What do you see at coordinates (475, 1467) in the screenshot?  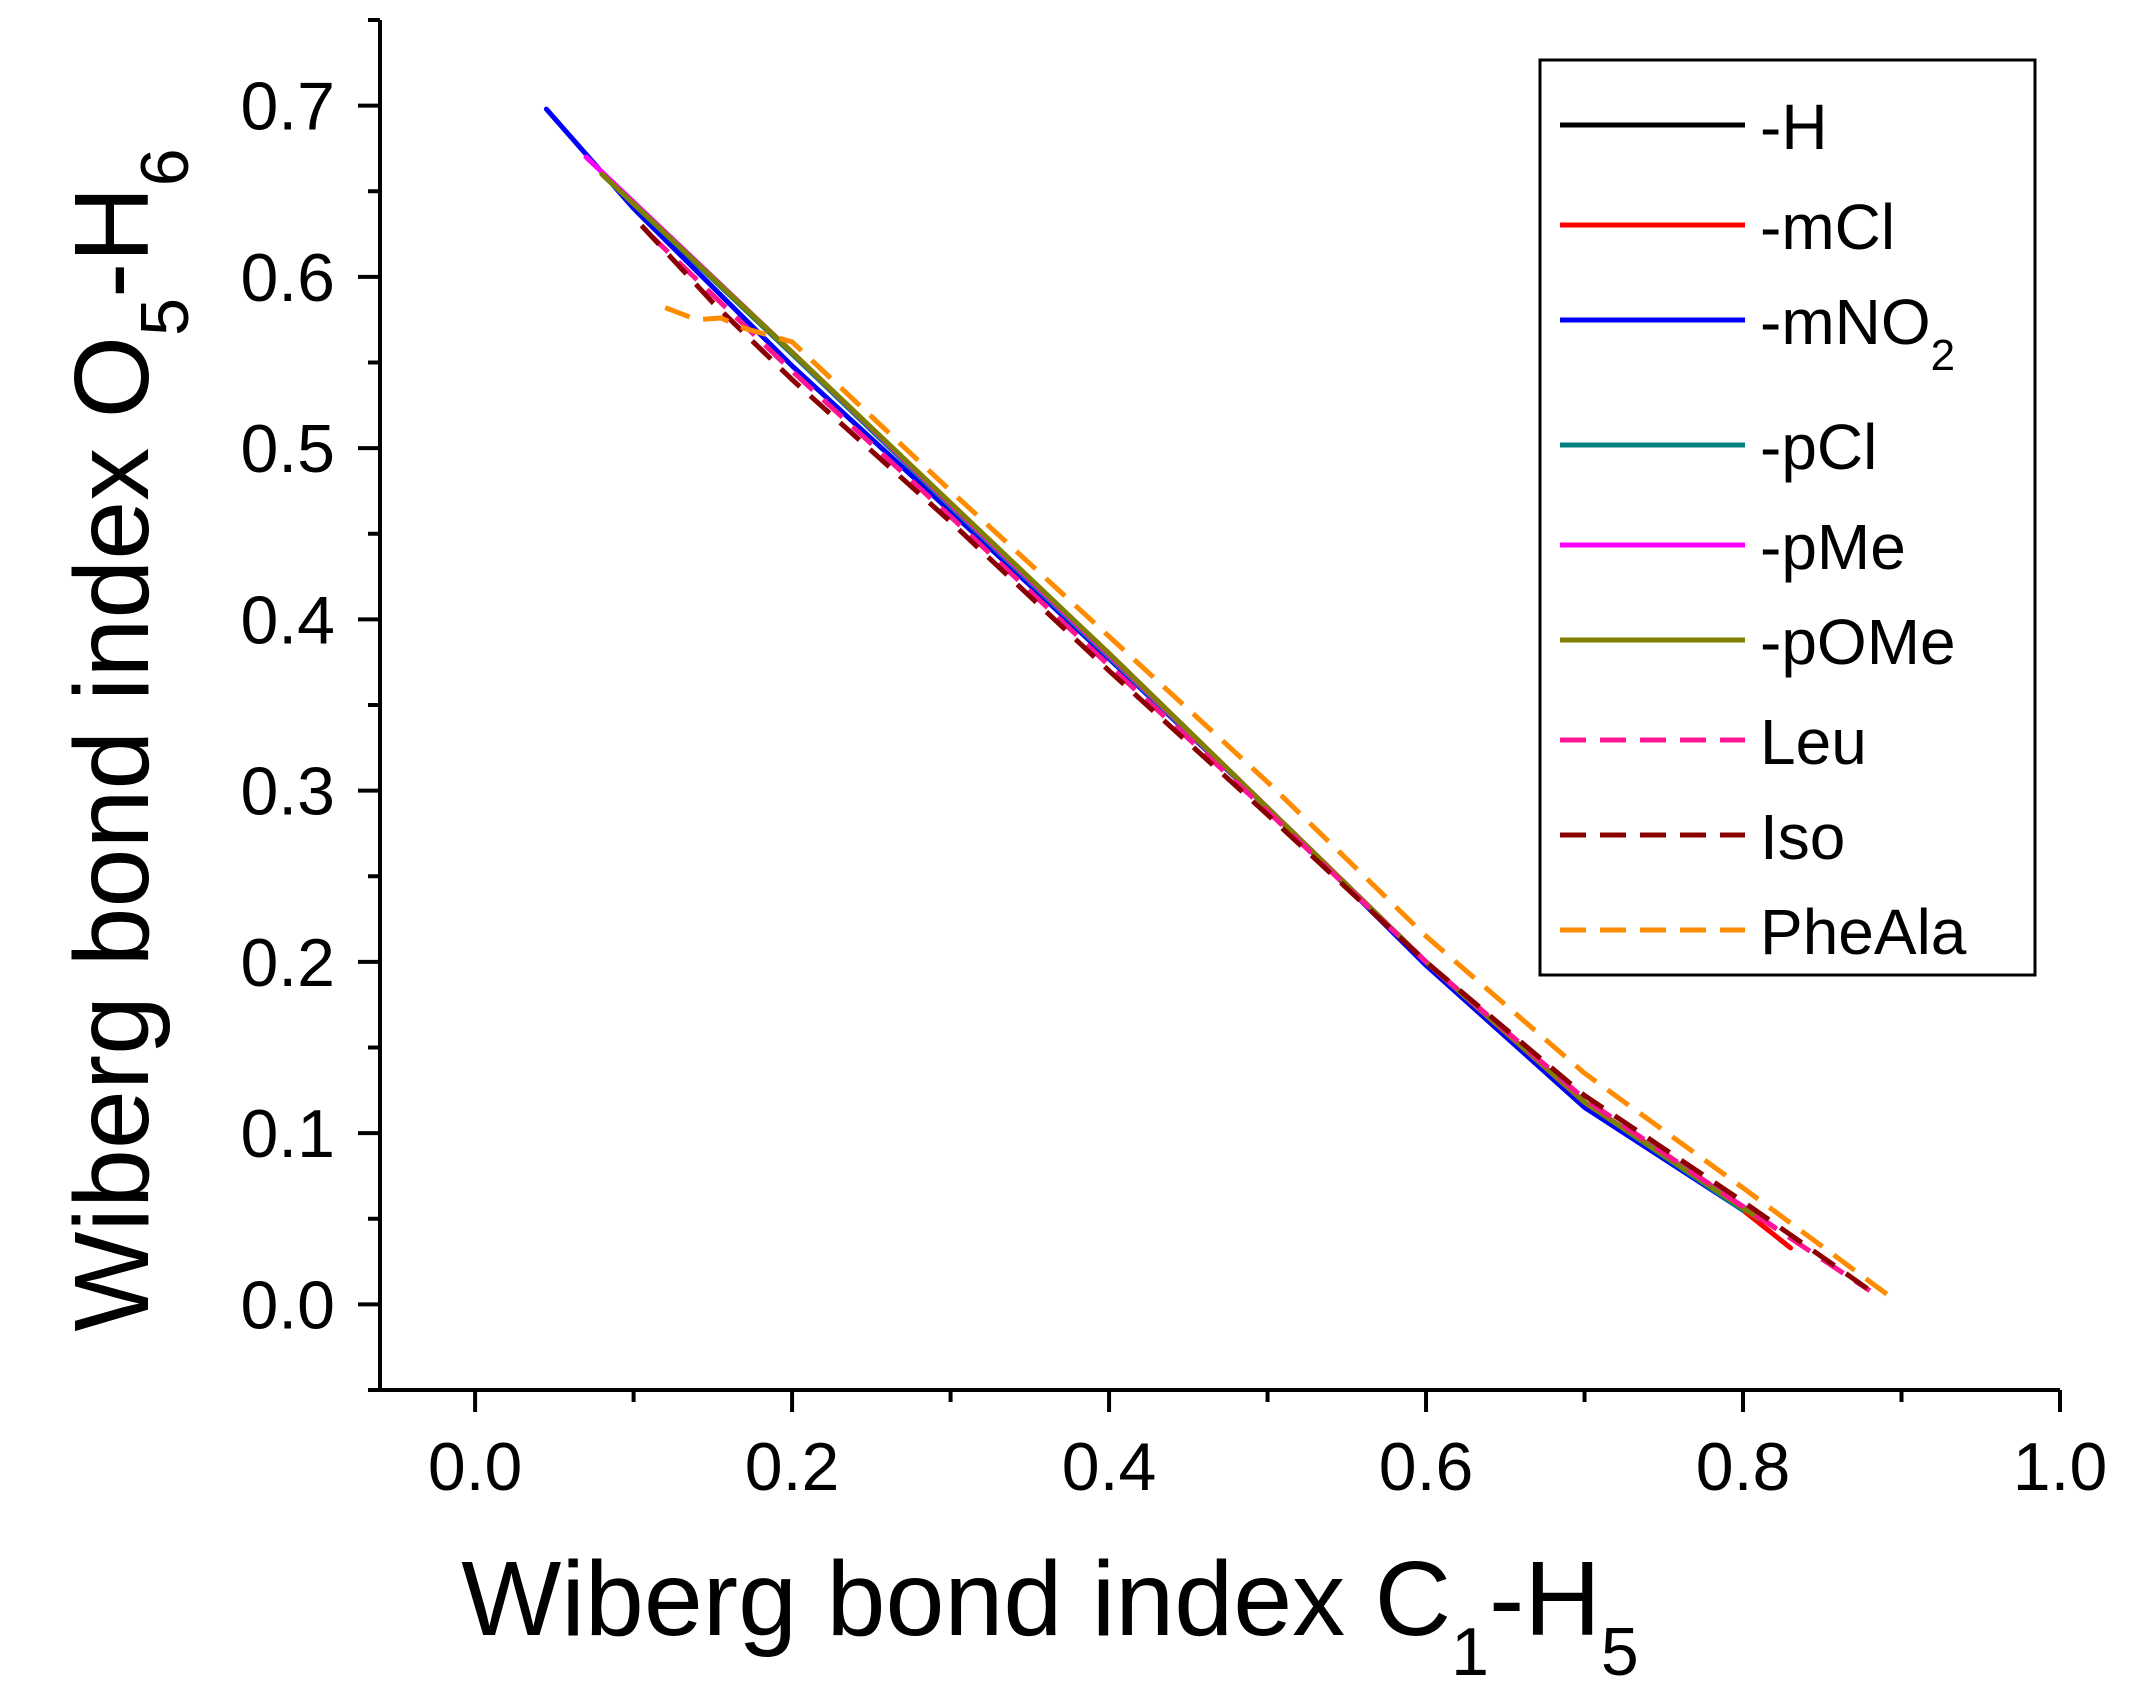 I see `x-tick-label: 0.0` at bounding box center [475, 1467].